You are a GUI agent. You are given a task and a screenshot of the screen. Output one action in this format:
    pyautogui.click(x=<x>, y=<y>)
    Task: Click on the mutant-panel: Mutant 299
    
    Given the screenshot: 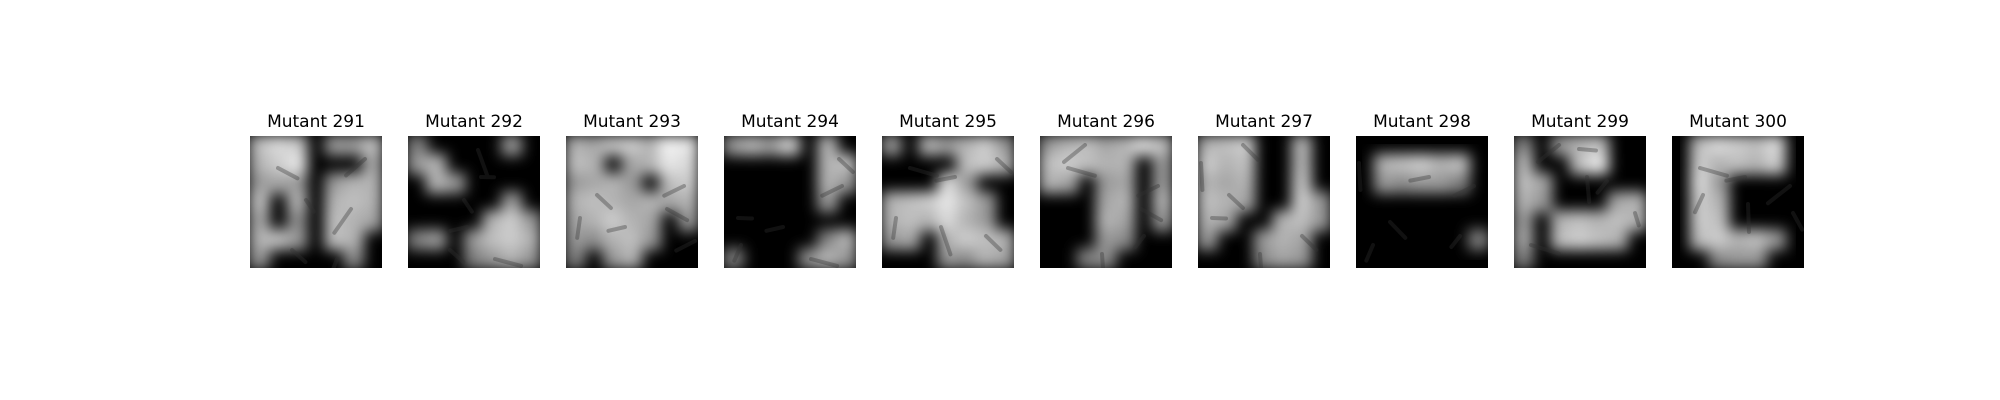 What is the action you would take?
    pyautogui.click(x=1580, y=190)
    